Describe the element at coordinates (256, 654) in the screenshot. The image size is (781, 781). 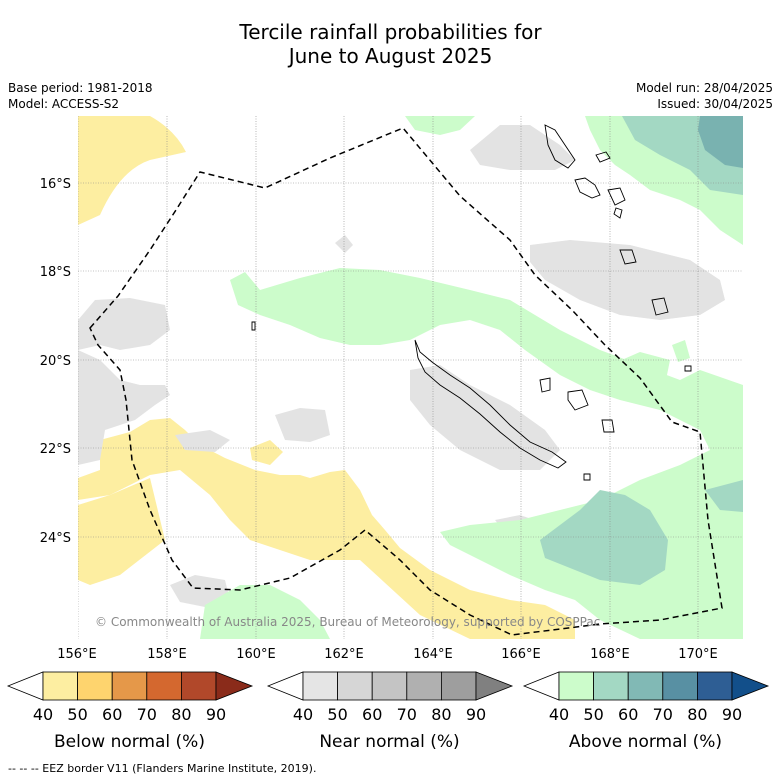
I see `lon-tick-160: 160°E` at that location.